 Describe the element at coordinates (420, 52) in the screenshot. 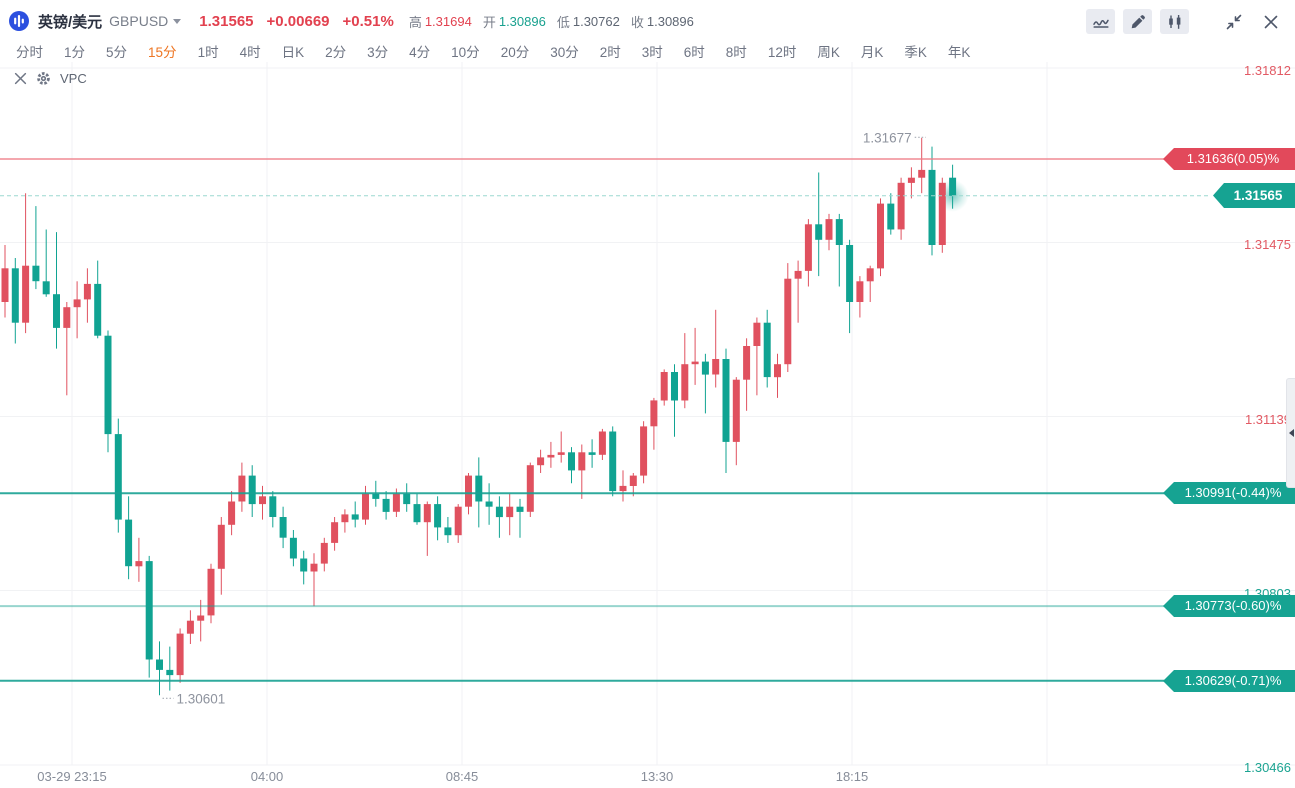

I see `timeframe-4分: 4分` at that location.